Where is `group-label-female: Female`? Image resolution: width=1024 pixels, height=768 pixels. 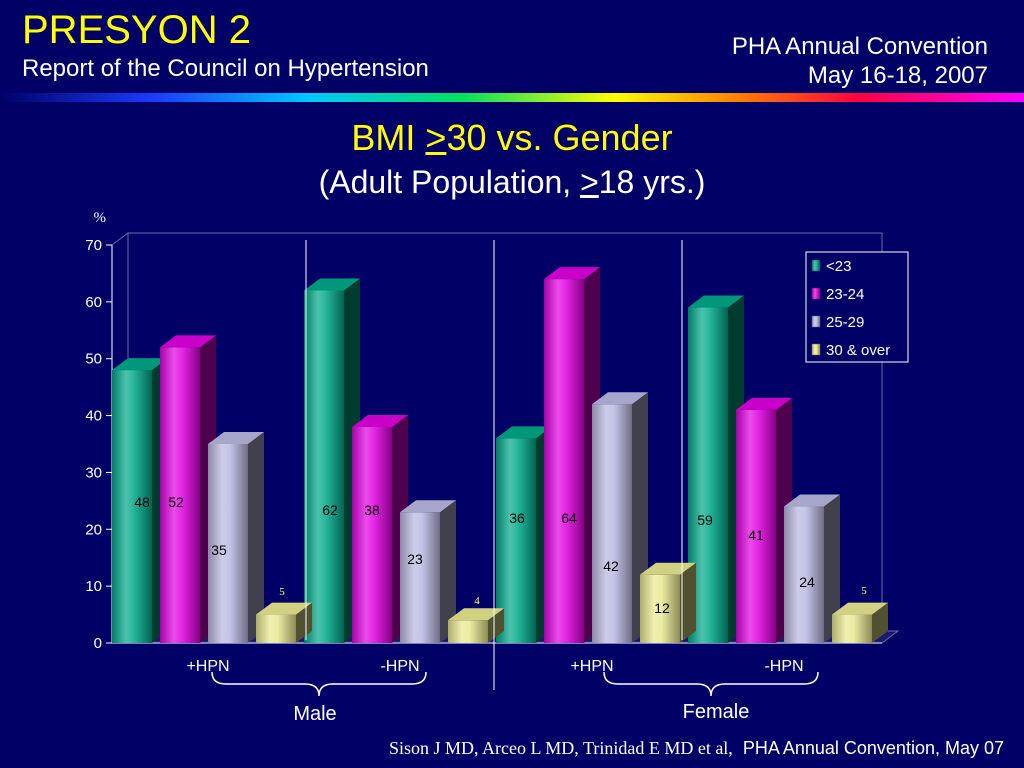
group-label-female: Female is located at coordinates (716, 712).